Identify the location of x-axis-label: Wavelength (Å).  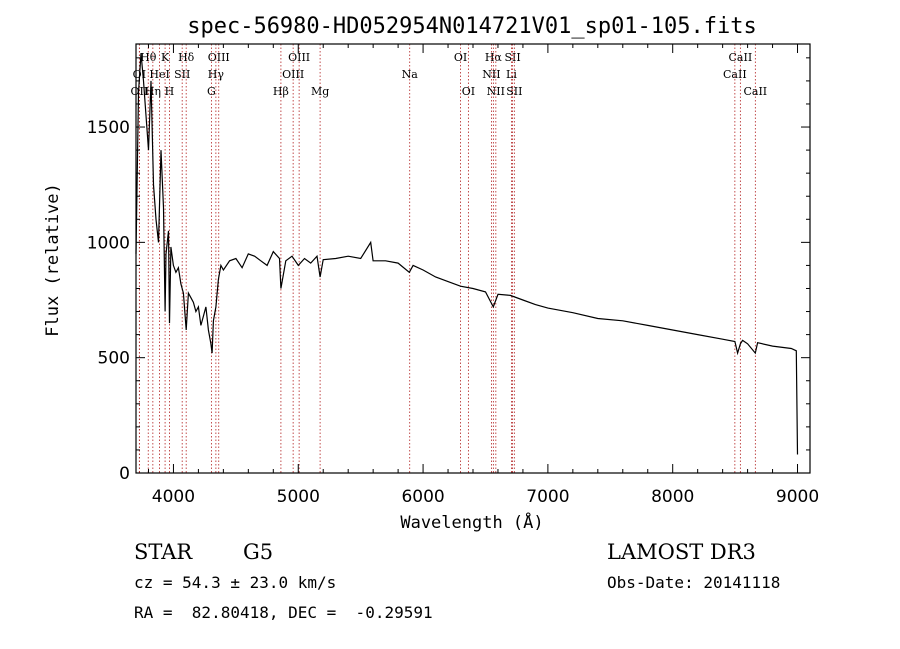
(471, 522).